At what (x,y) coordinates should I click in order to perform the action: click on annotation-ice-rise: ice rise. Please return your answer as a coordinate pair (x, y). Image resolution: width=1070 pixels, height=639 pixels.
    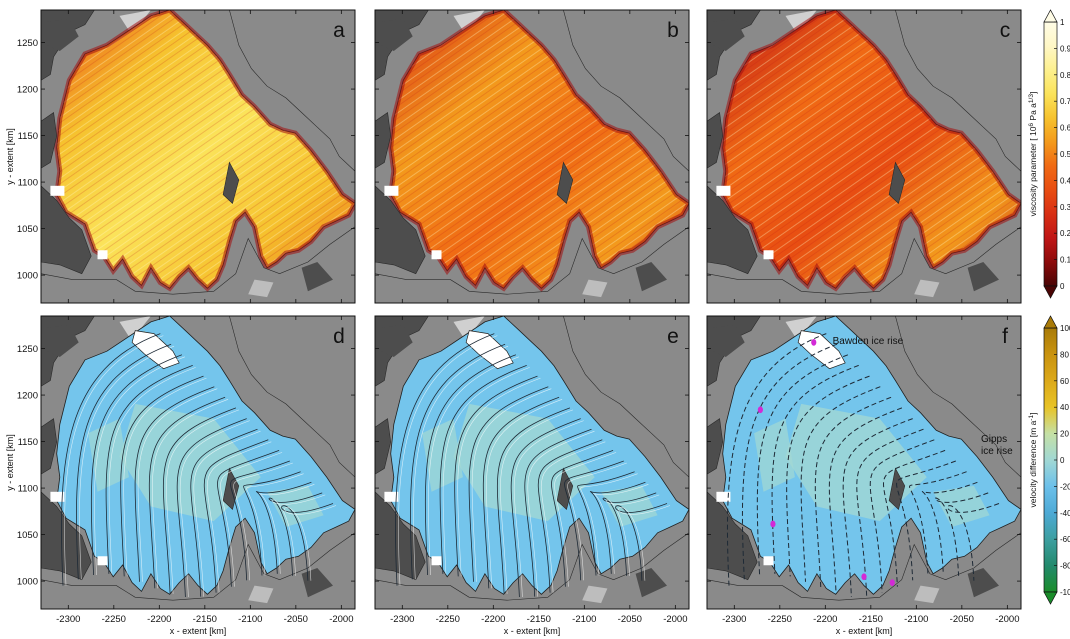
    Looking at the image, I should click on (997, 451).